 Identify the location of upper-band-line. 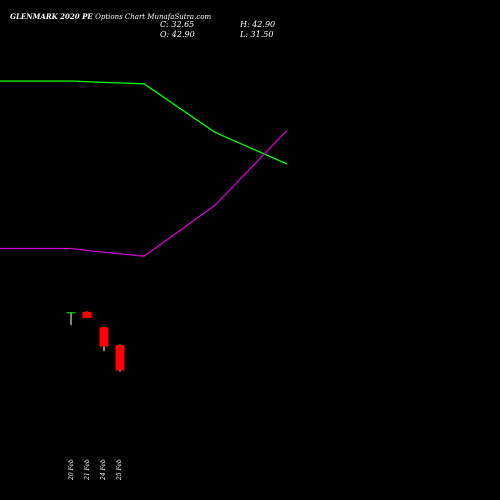
(144, 122).